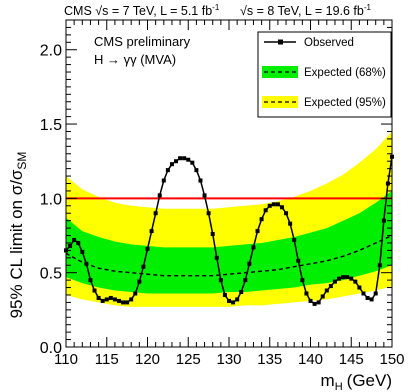 Image resolution: width=410 pixels, height=392 pixels. Describe the element at coordinates (18, 235) in the screenshot. I see `y-axis-title: 95% CL limit on σ/σSM` at that location.